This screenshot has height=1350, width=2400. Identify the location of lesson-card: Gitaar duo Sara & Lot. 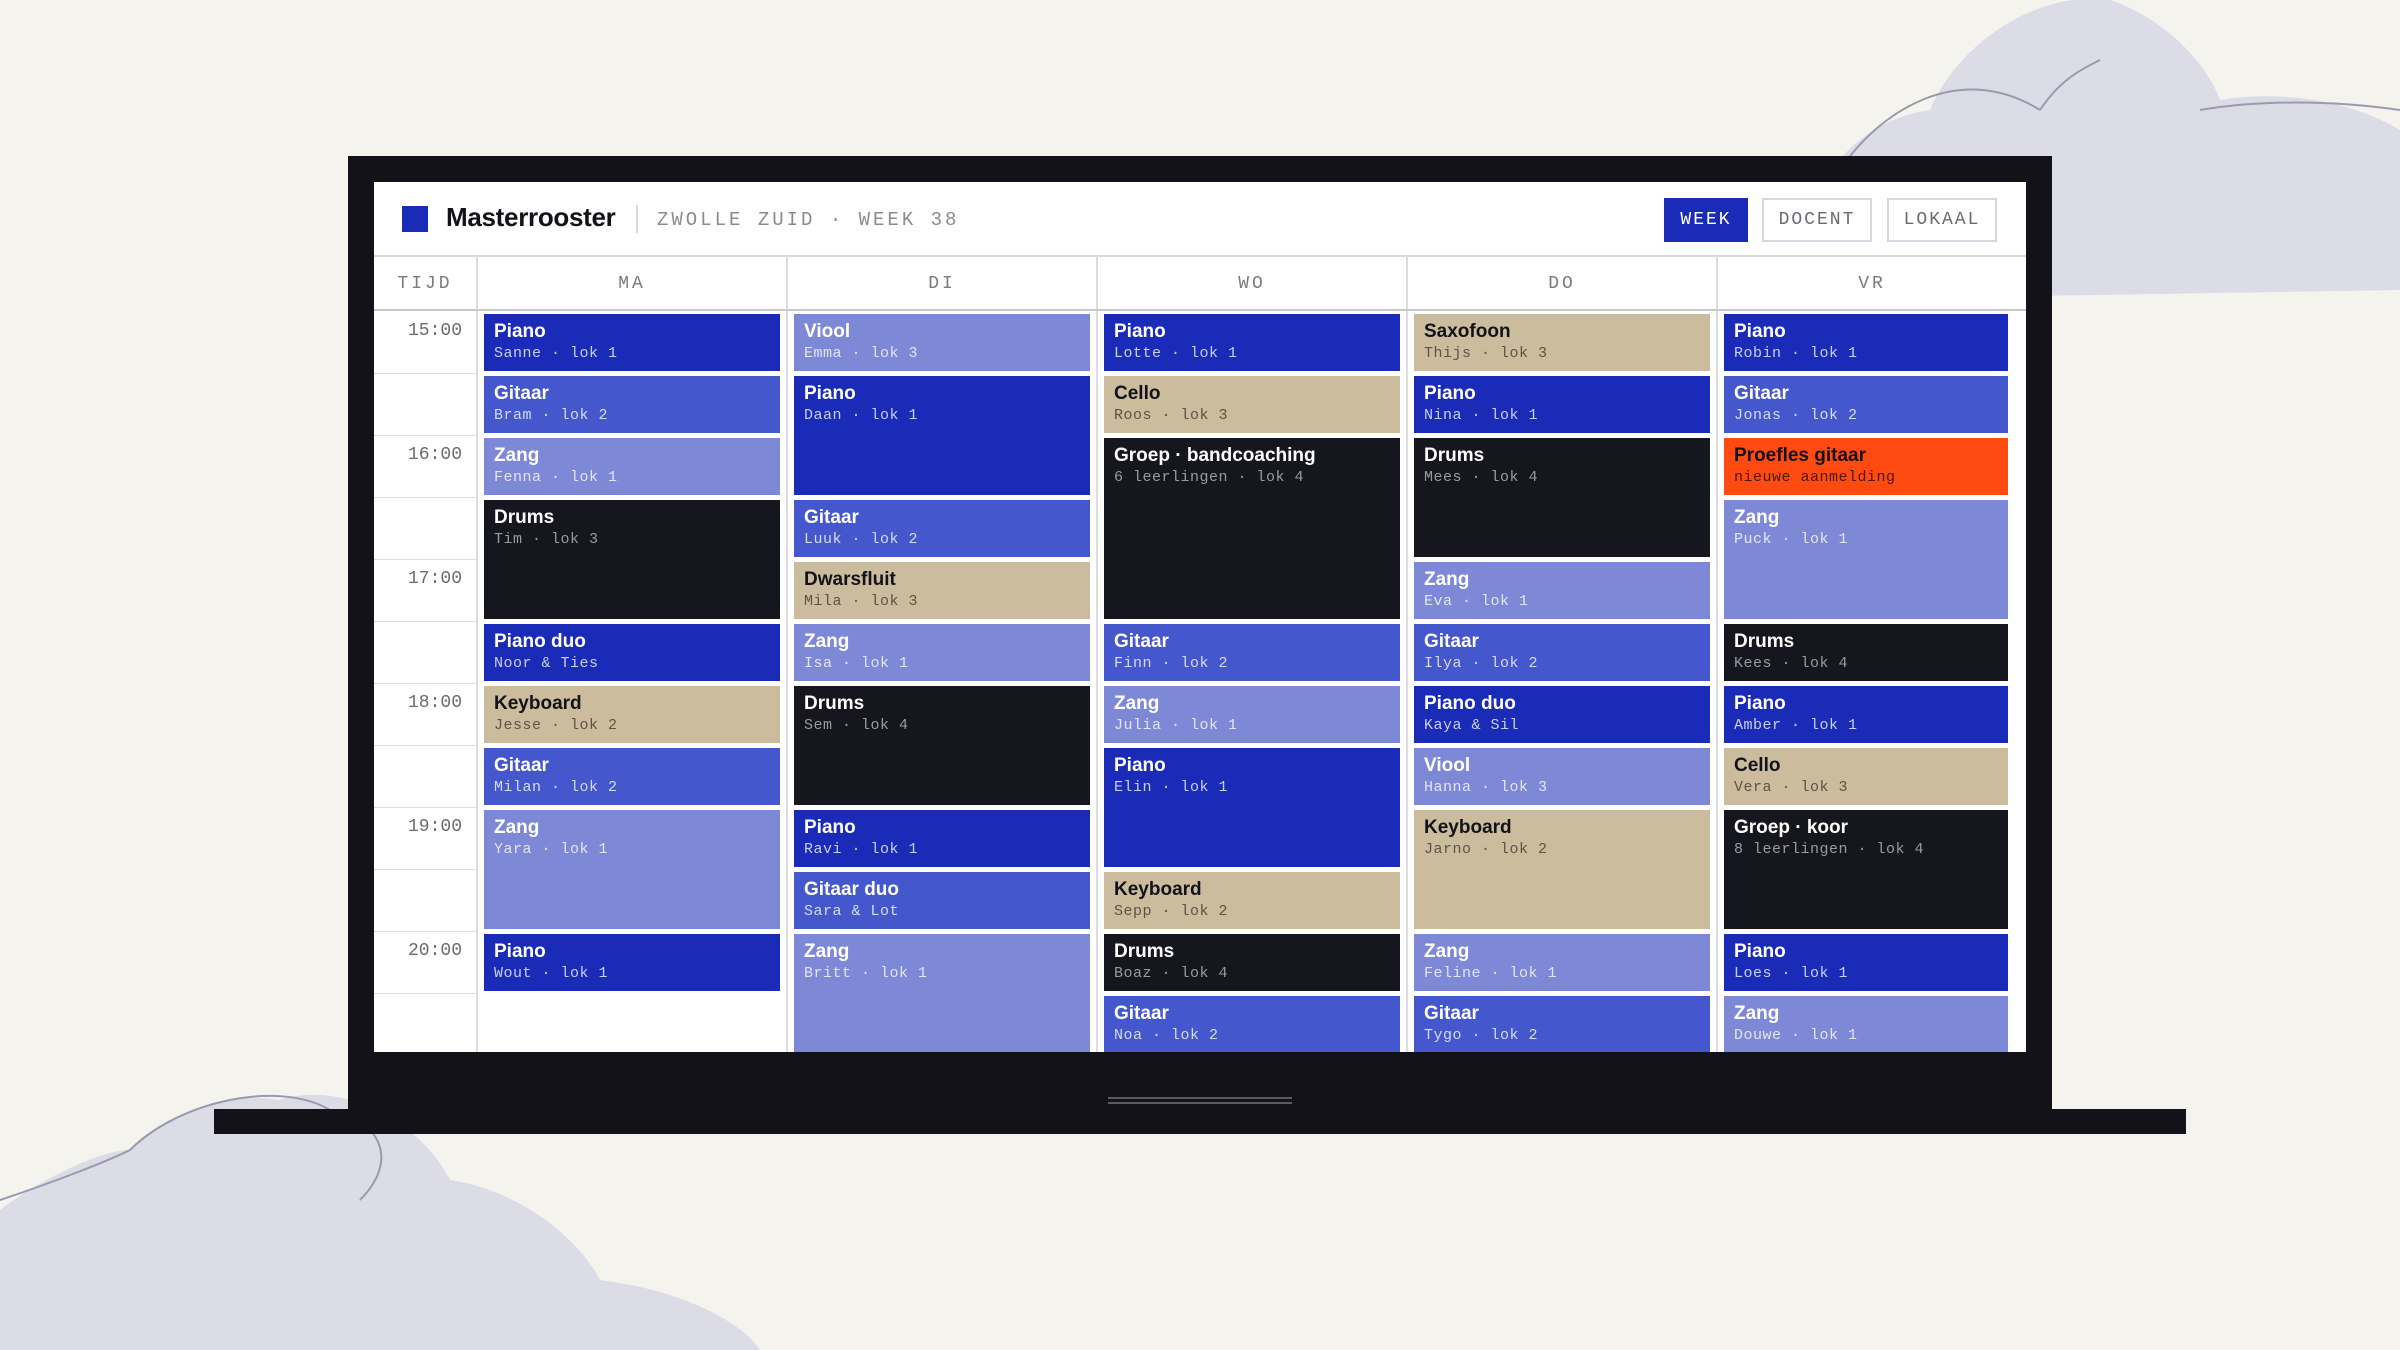
(942, 900).